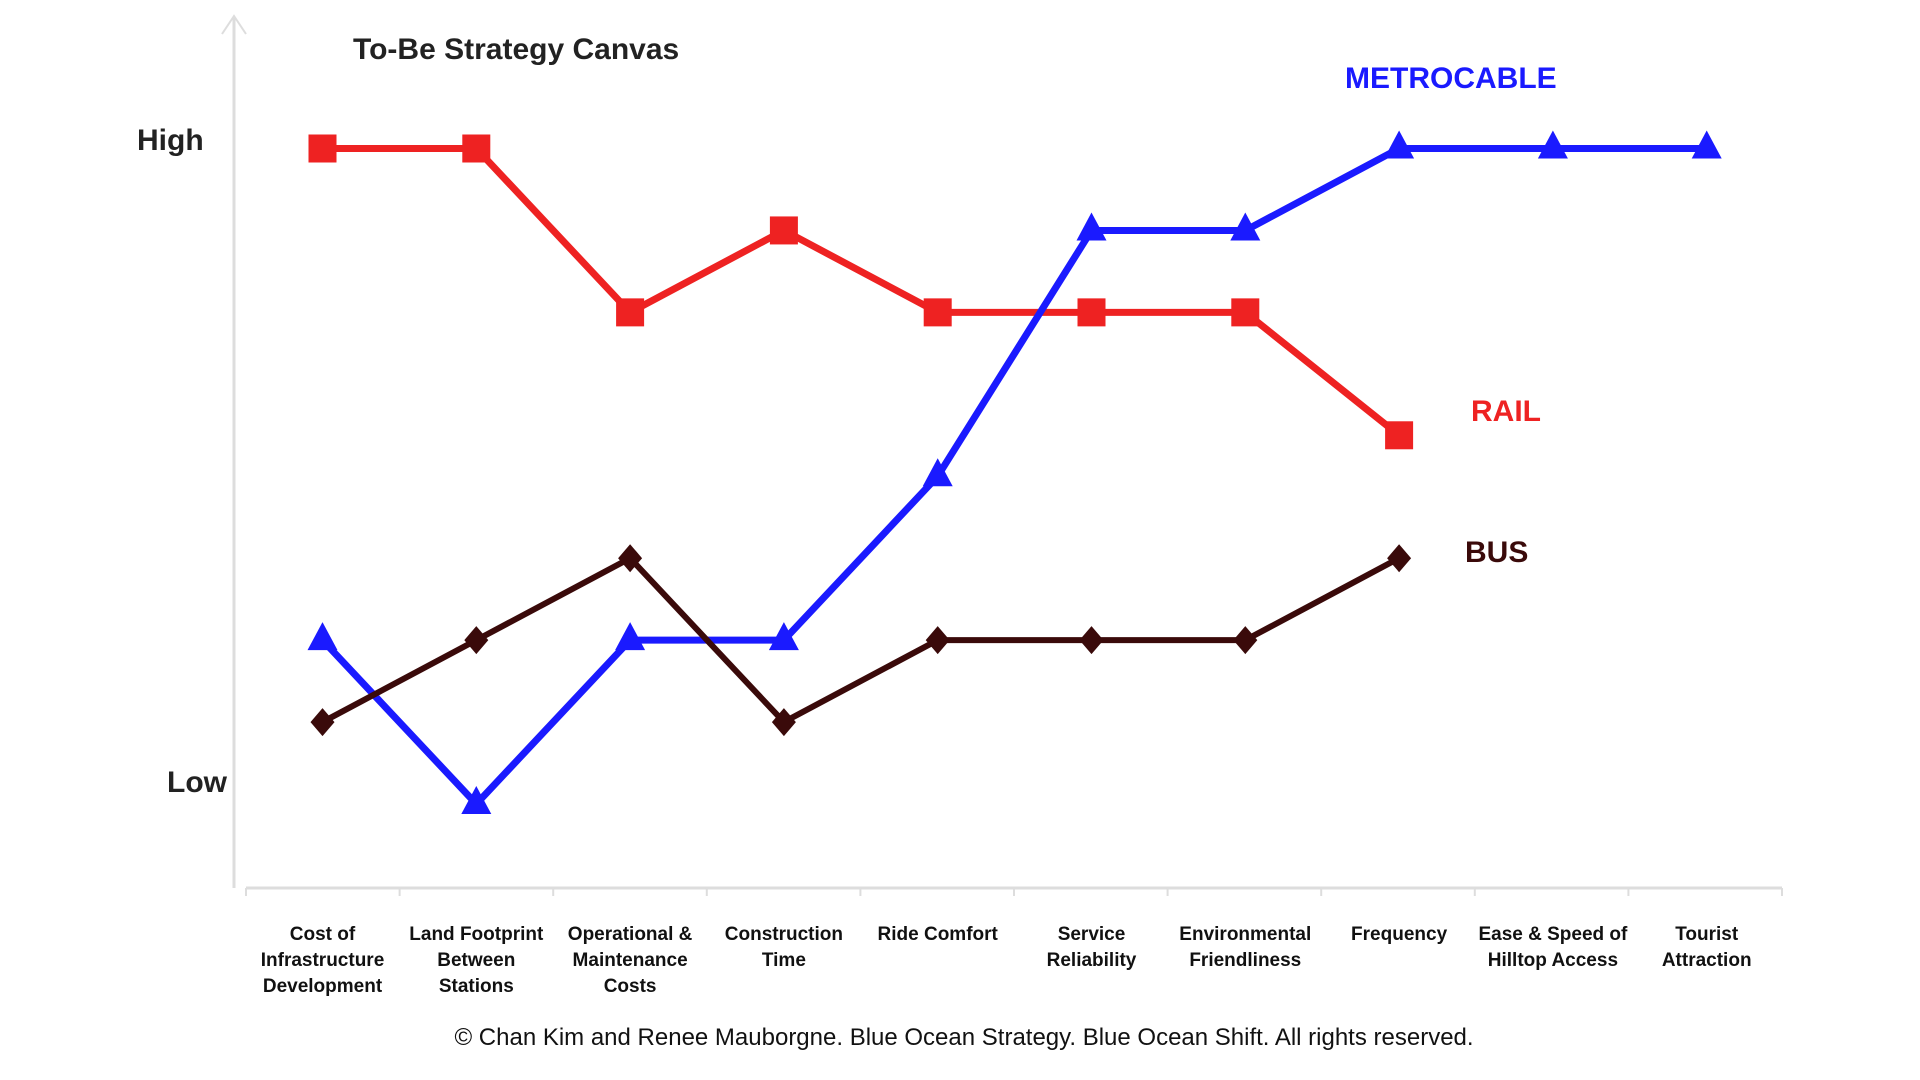  I want to click on series-bus, so click(861, 640).